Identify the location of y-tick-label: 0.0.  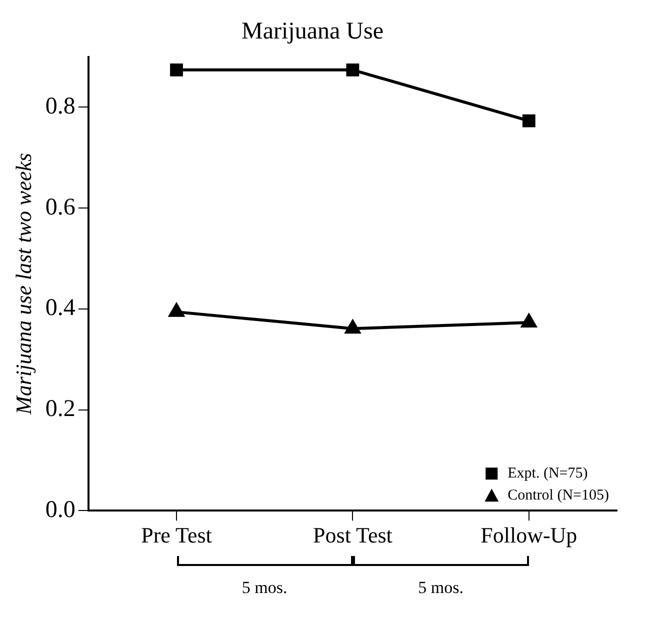
(60, 509).